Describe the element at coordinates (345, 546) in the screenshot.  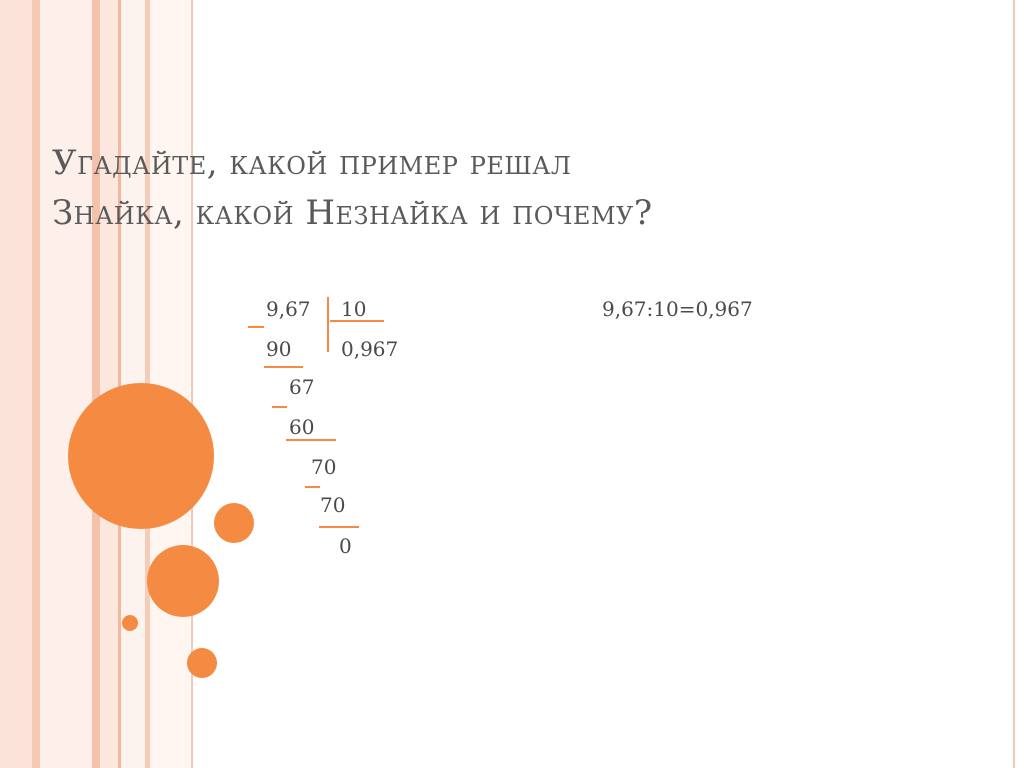
I see `remainder-3: 0` at that location.